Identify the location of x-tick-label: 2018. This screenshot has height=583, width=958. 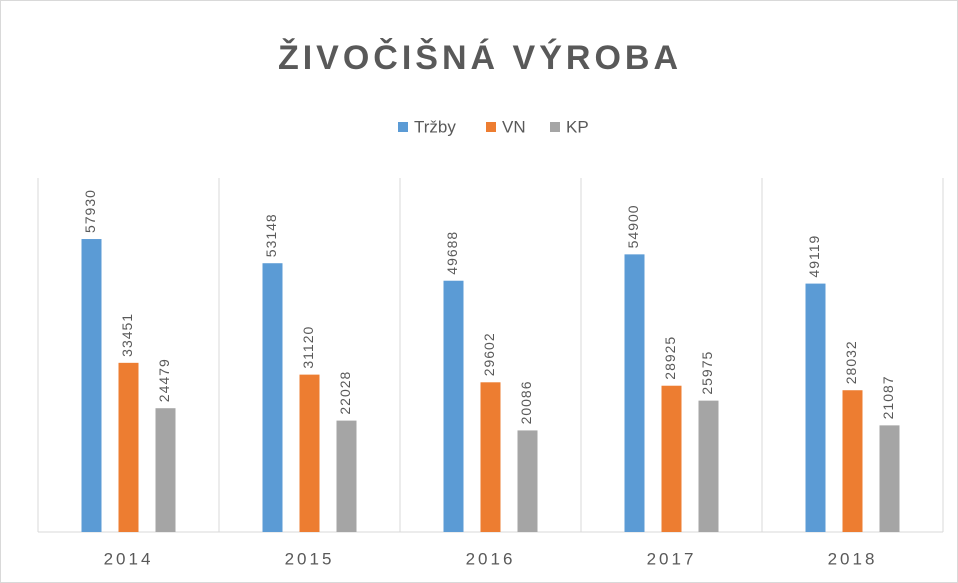
(853, 558).